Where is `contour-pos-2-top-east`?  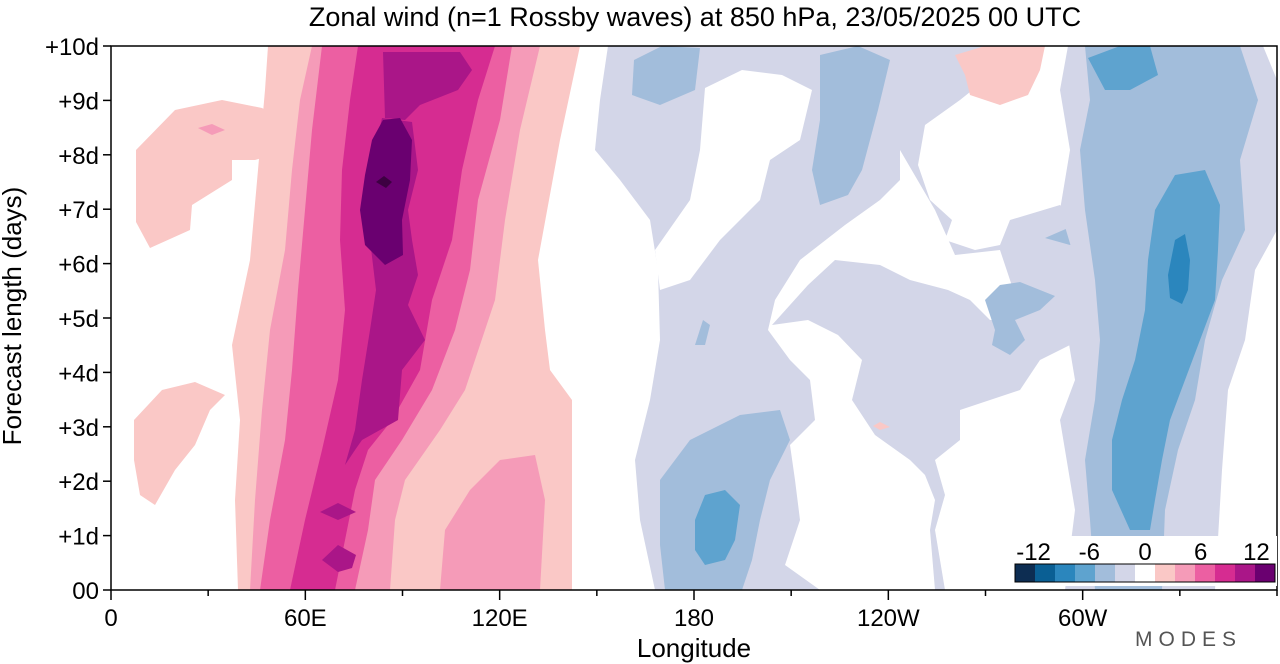 contour-pos-2-top-east is located at coordinates (1000, 75).